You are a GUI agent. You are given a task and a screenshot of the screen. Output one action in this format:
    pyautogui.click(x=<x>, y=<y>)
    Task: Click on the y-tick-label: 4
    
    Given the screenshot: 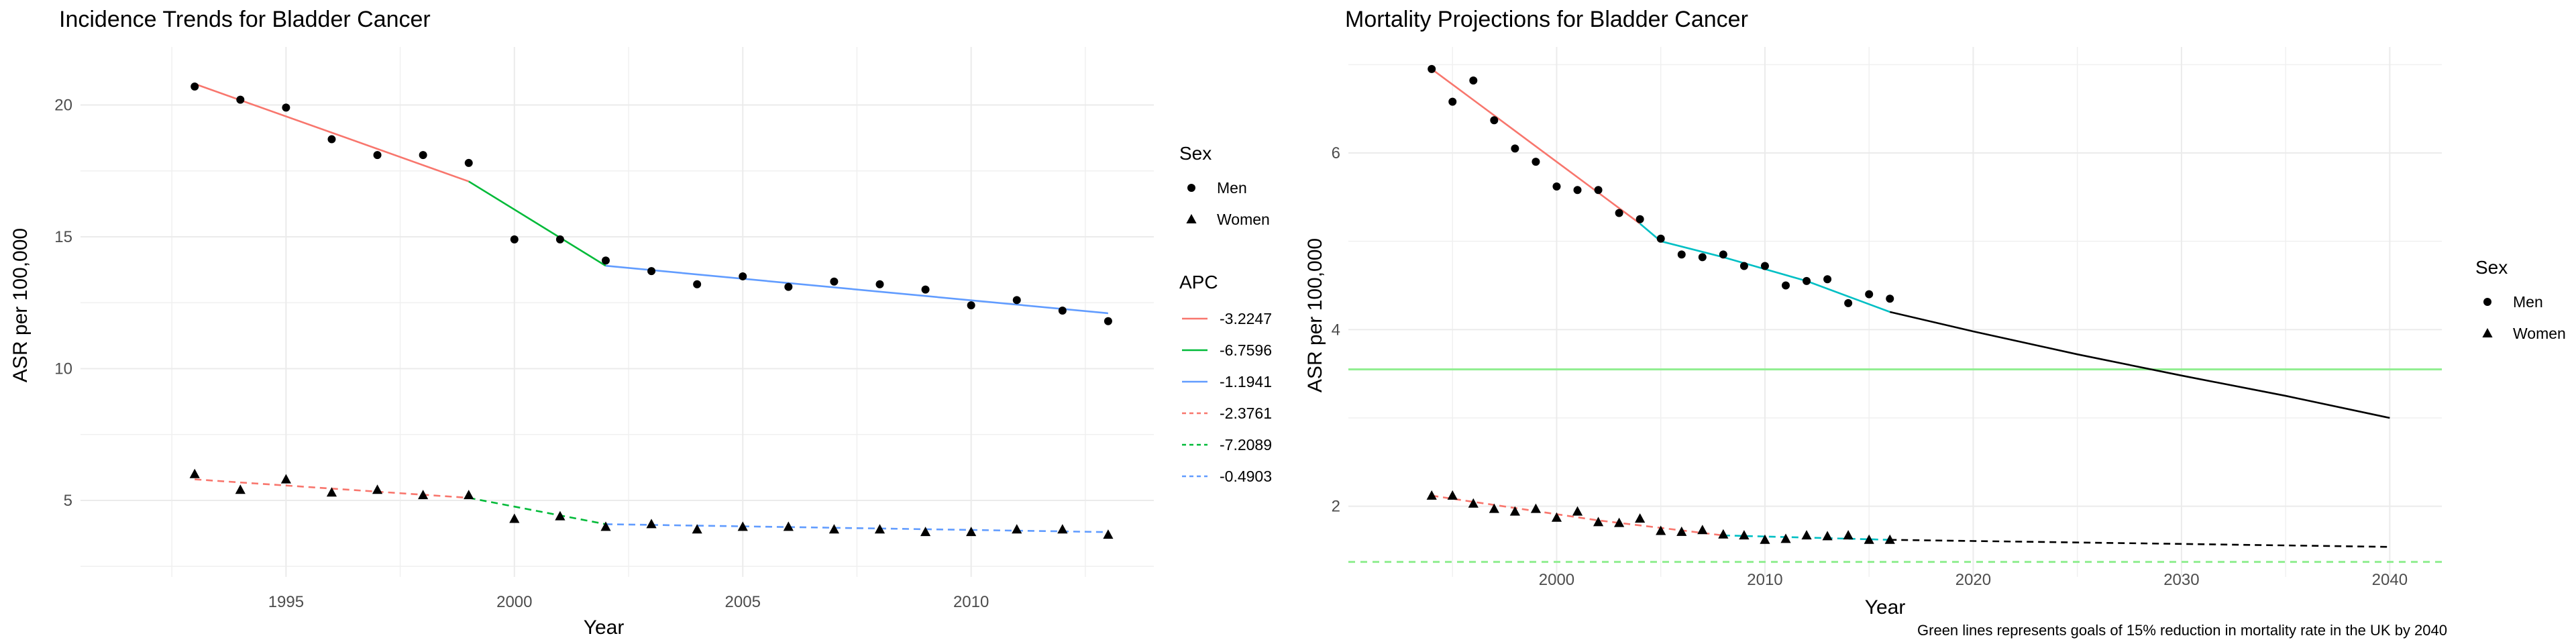 What is the action you would take?
    pyautogui.click(x=1336, y=330)
    